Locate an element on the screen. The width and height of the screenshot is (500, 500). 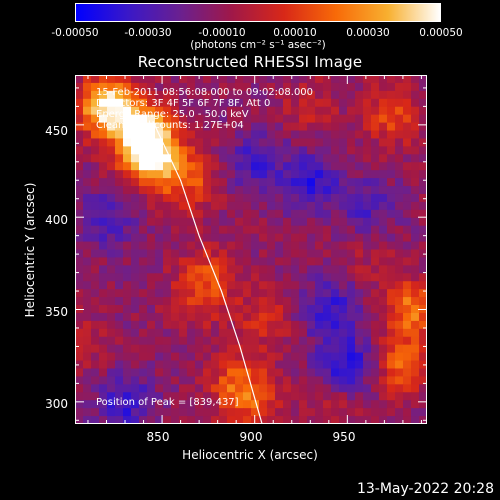
peak-position-label: Position of Peak = [839,437] is located at coordinates (167, 402).